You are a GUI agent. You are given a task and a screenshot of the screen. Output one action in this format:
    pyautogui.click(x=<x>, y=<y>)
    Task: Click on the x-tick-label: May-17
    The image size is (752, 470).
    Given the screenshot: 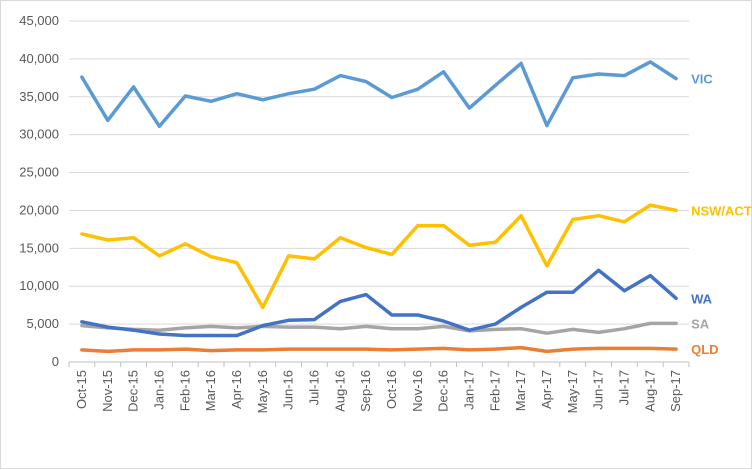 What is the action you would take?
    pyautogui.click(x=572, y=391)
    